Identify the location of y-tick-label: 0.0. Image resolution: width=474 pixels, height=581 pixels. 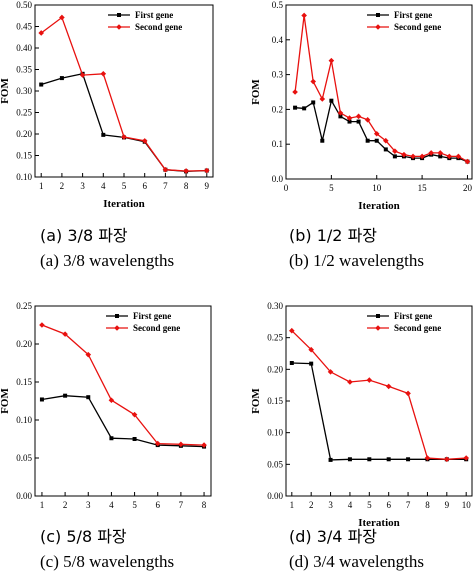
(278, 179).